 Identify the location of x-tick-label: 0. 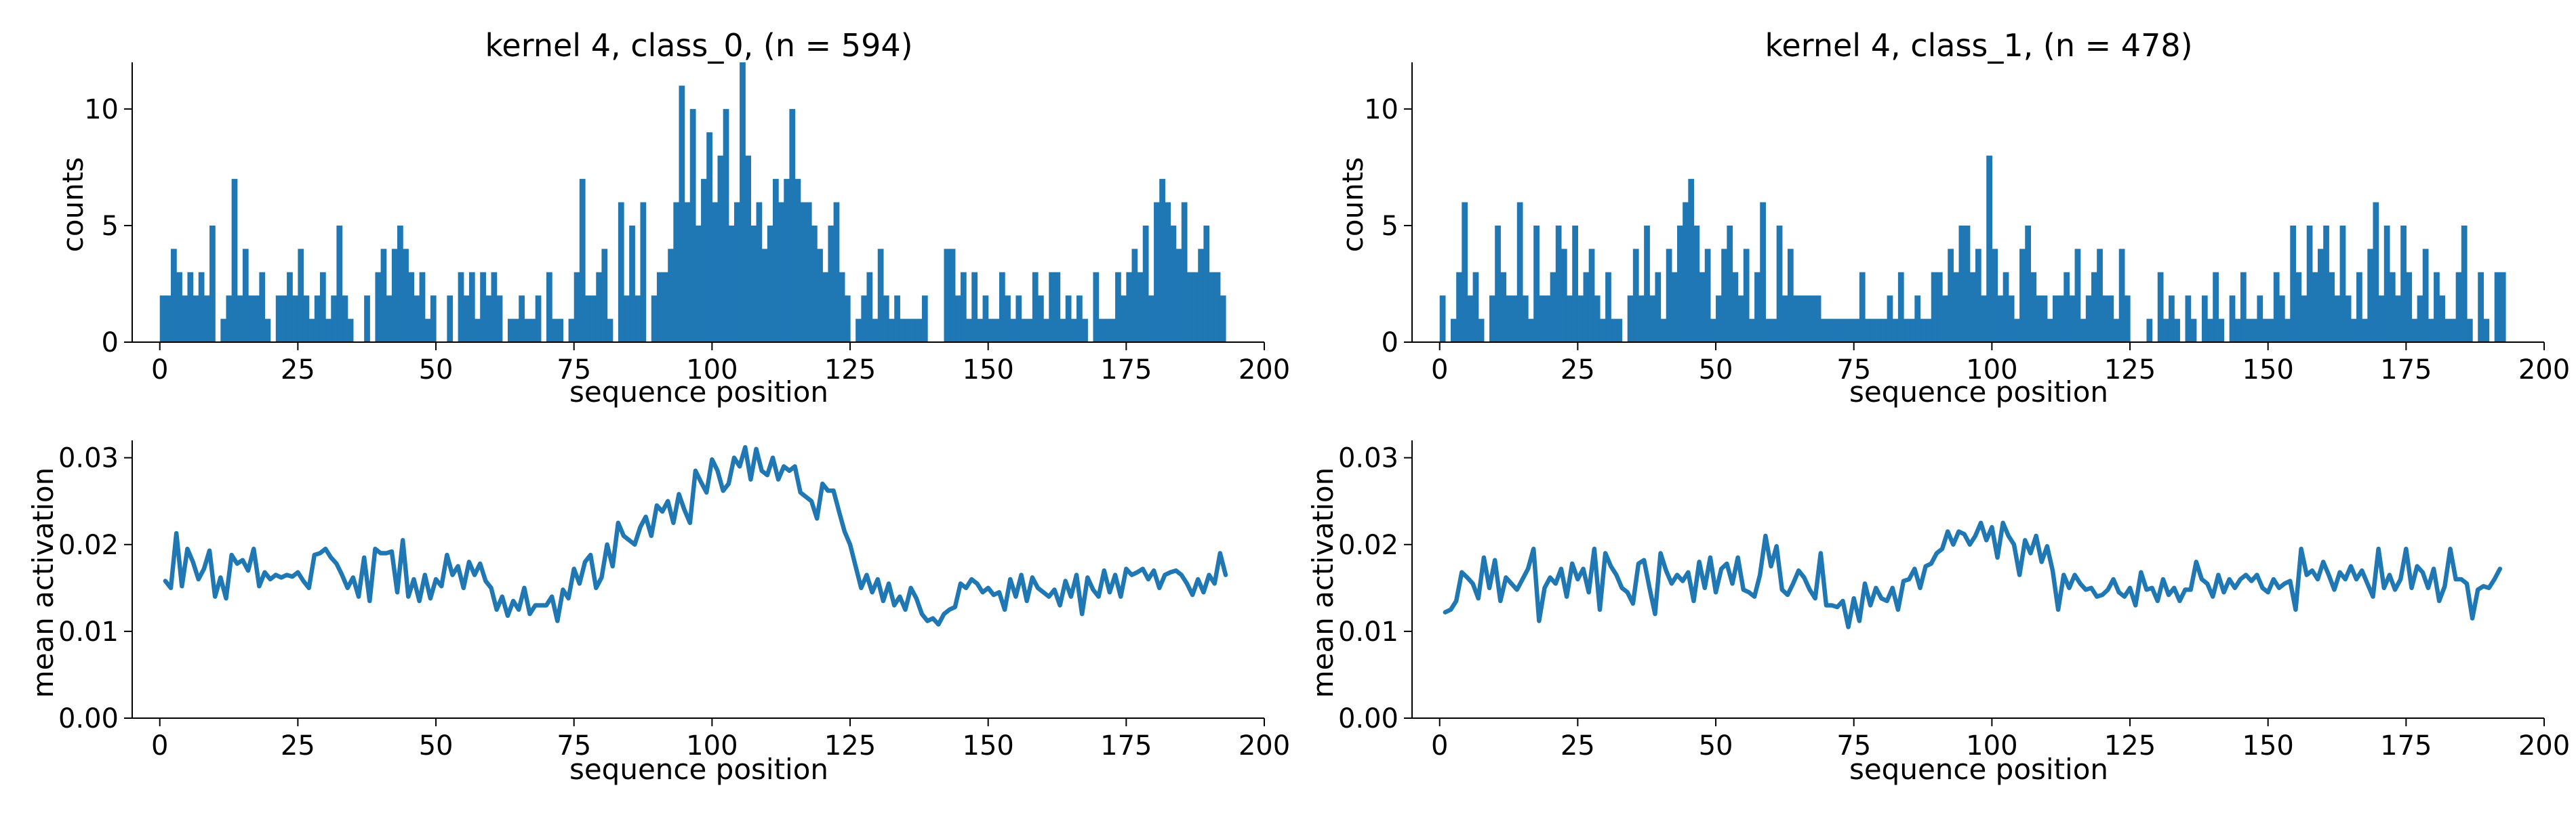
(1439, 746).